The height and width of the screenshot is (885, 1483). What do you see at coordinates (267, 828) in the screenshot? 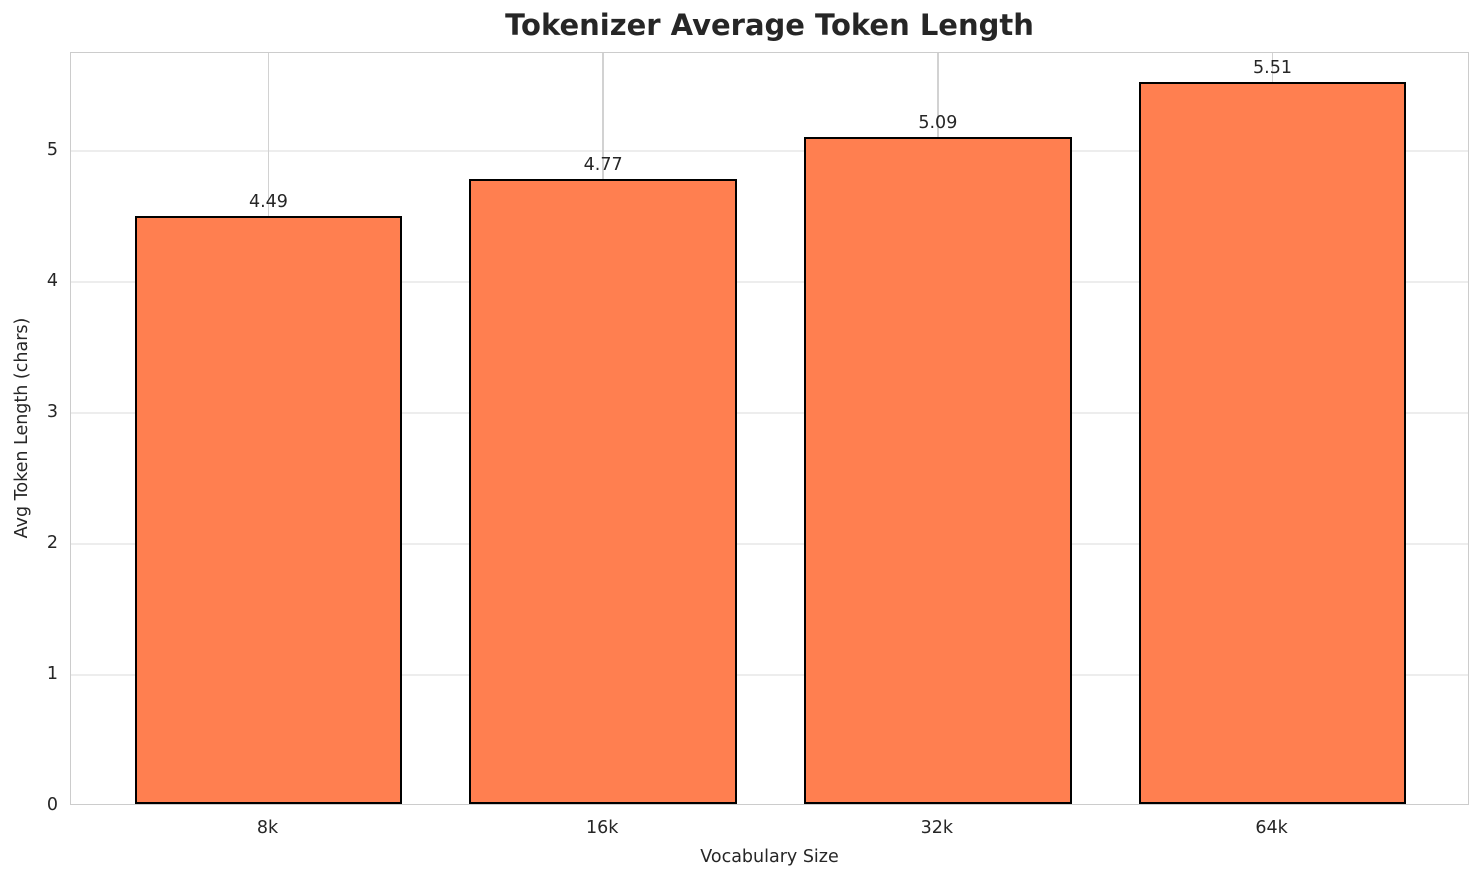
I see `x-tick-label: 8k` at bounding box center [267, 828].